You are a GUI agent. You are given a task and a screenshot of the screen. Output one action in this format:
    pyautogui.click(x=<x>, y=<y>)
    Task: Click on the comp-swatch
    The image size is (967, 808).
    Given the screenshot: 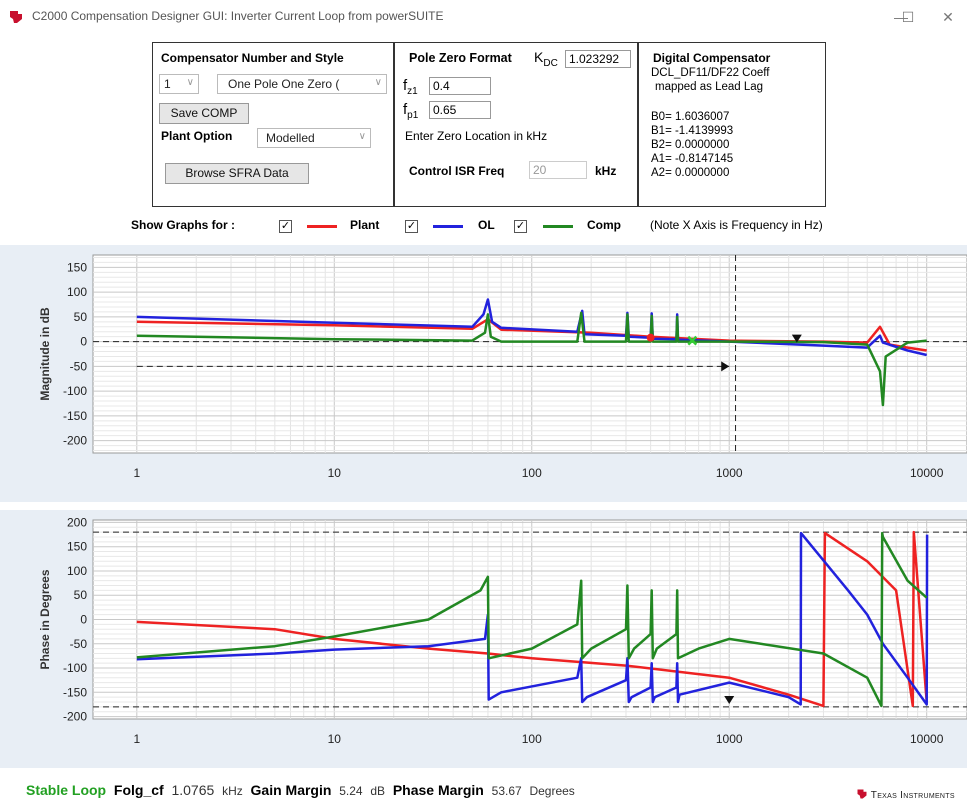 What is the action you would take?
    pyautogui.click(x=558, y=226)
    